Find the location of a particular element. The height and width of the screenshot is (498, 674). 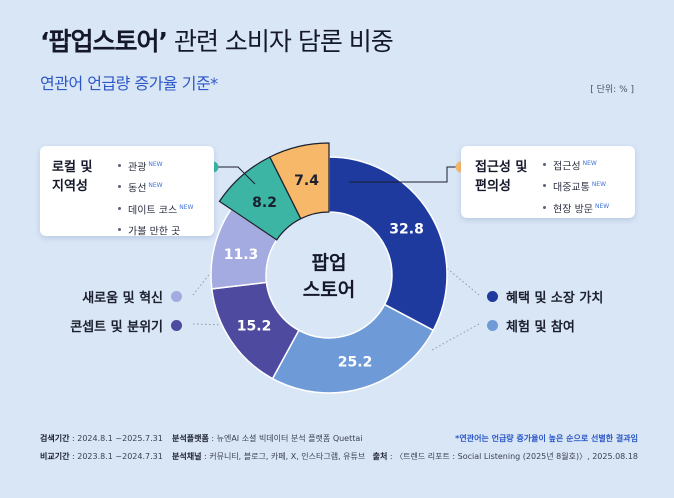

local-keyword-box: 로컬 및 지역성 관광 NEW 동선 NEW 데이트 코스 NEW 가볼 만한 곳 is located at coordinates (127, 191).